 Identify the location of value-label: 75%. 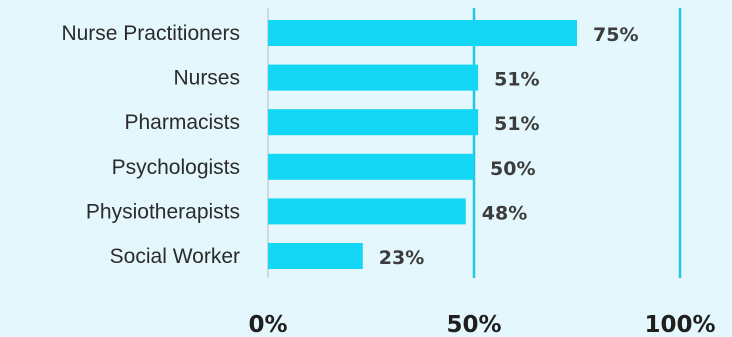
(615, 35).